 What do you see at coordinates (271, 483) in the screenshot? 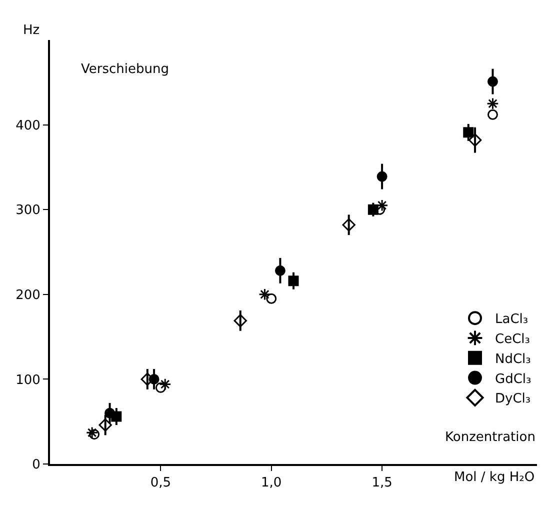
I see `x-tick-label: 1,0` at bounding box center [271, 483].